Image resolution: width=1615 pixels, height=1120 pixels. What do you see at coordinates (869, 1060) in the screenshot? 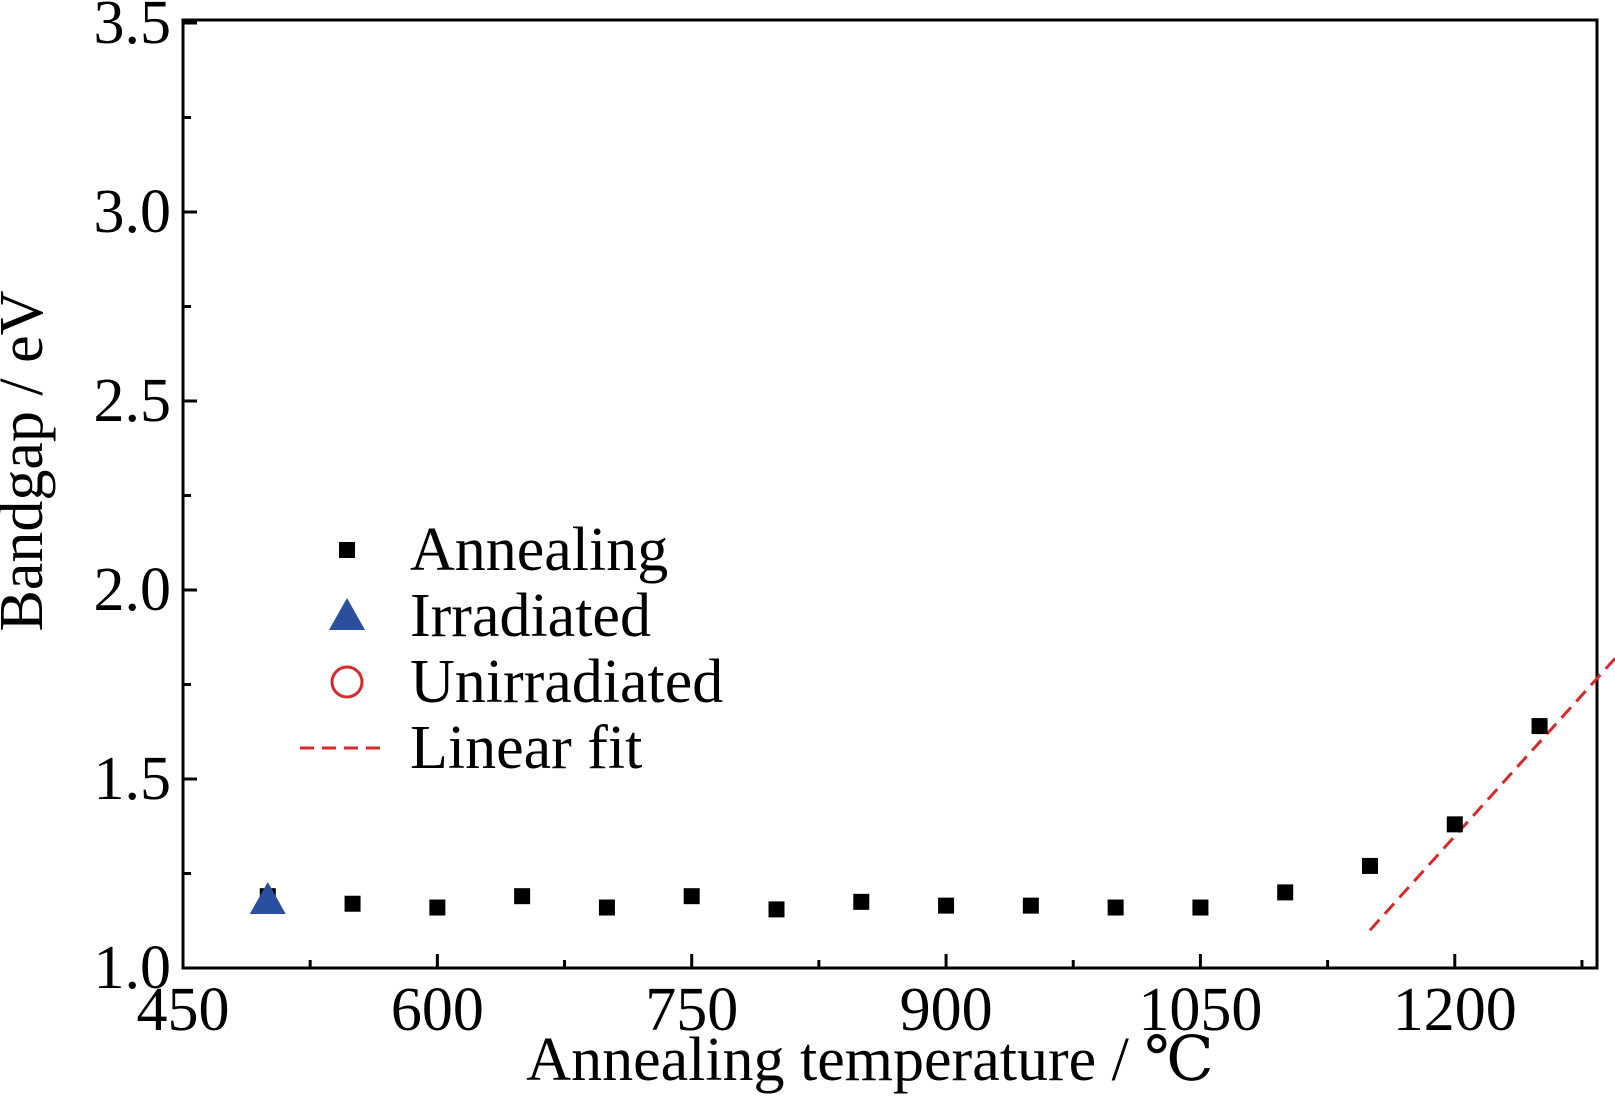
I see `x-axis-title: Annealing temperature / ℃` at bounding box center [869, 1060].